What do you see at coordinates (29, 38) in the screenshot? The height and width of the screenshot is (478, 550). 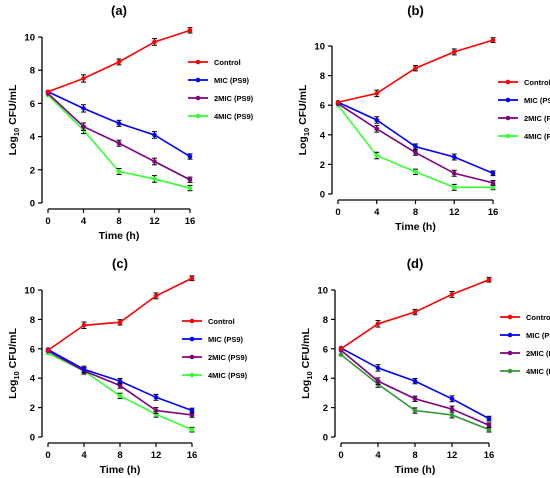 I see `y-tick-label: 10` at bounding box center [29, 38].